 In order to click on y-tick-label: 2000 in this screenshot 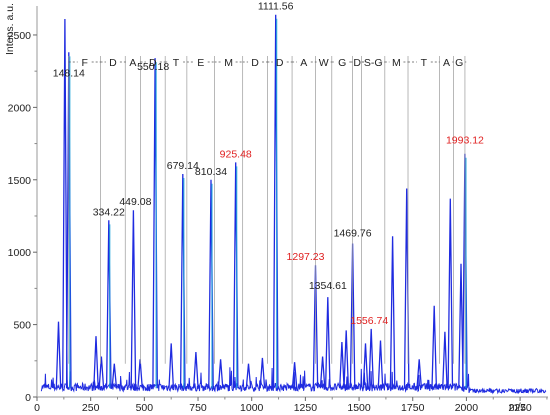, I will do `click(20, 108)`.